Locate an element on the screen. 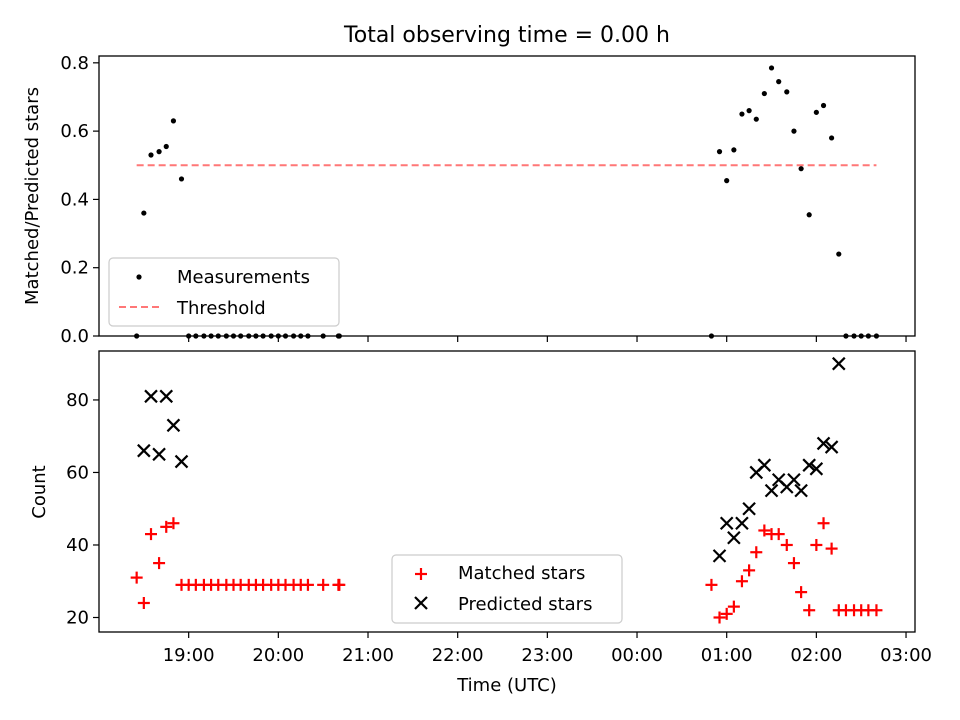  ratio-ytick-label: 0.2 is located at coordinates (74, 268).